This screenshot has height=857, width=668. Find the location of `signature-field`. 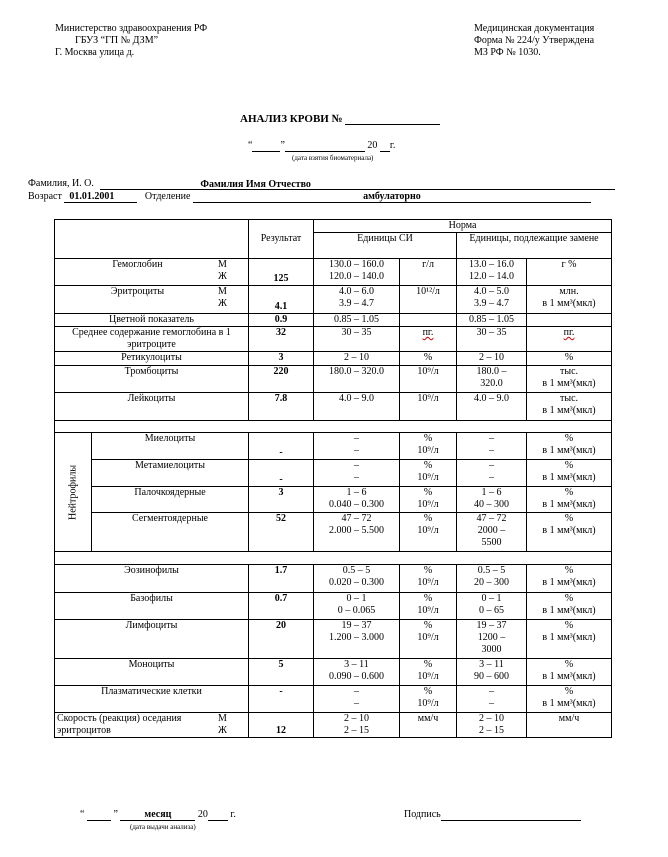

signature-field is located at coordinates (510, 815).